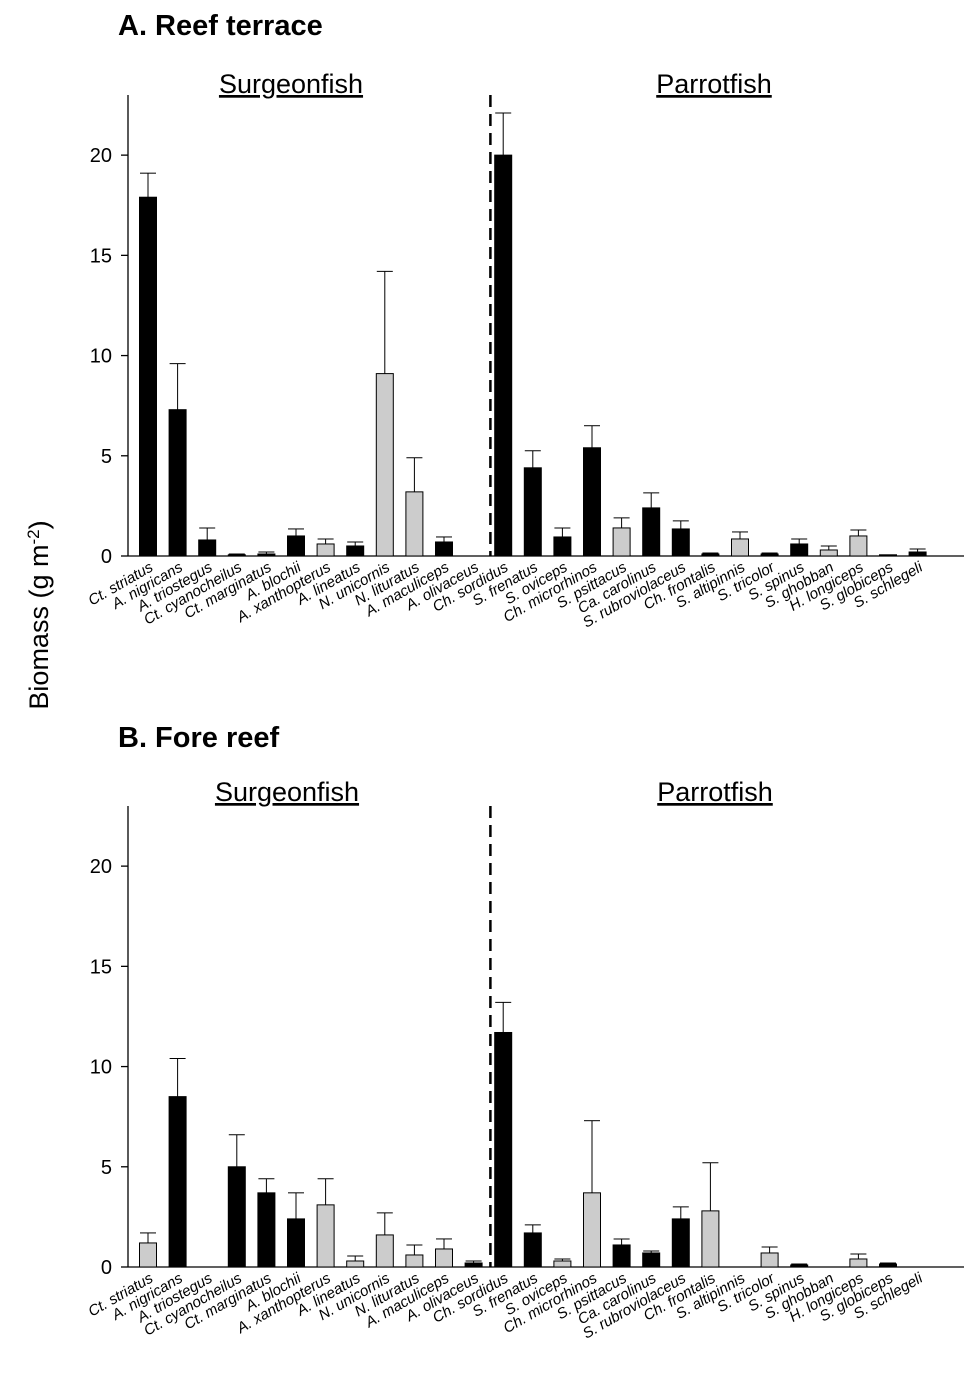  I want to click on panel-title: A. Reef terrace, so click(220, 26).